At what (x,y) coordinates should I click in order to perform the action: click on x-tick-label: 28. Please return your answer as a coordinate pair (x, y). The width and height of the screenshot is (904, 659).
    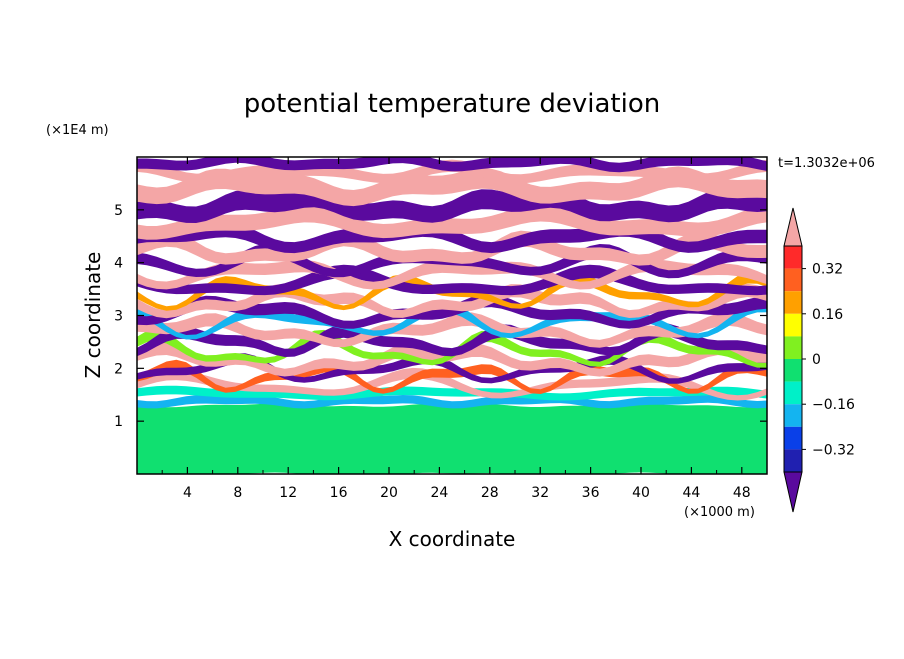
    Looking at the image, I should click on (490, 493).